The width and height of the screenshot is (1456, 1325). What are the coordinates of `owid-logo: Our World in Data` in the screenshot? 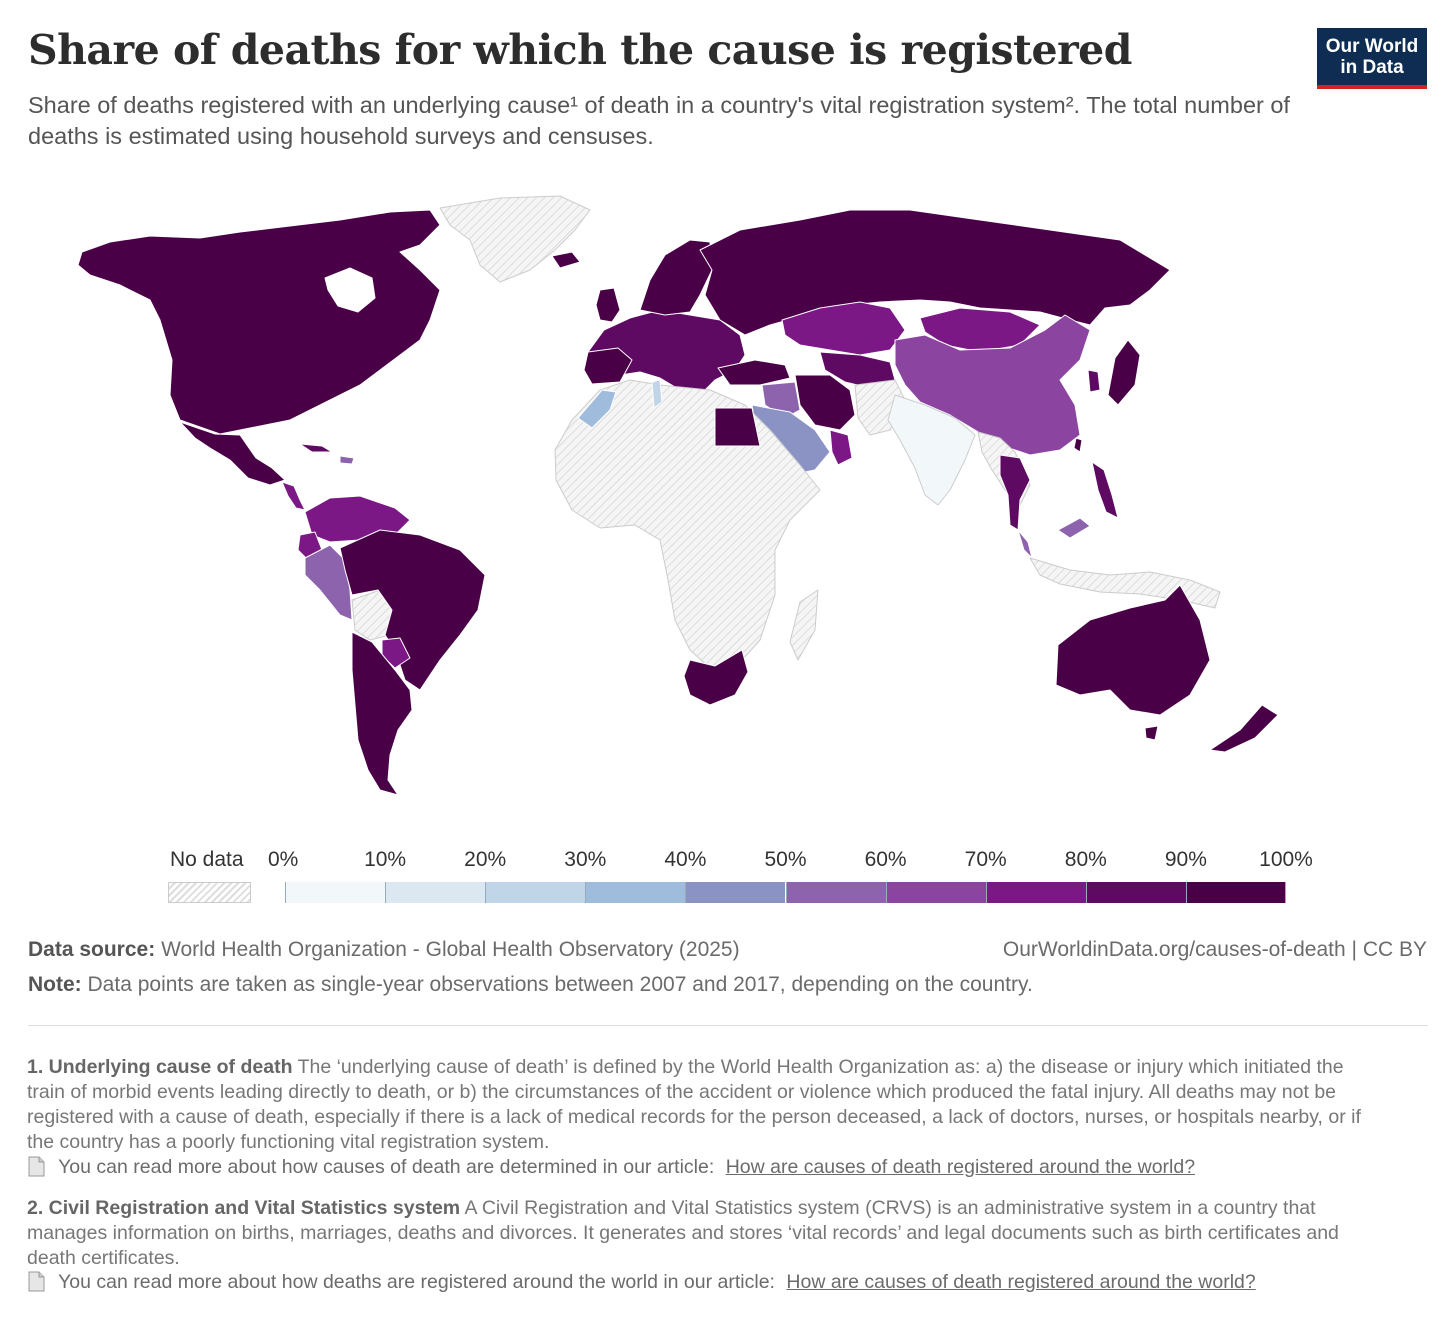 It's located at (1372, 58).